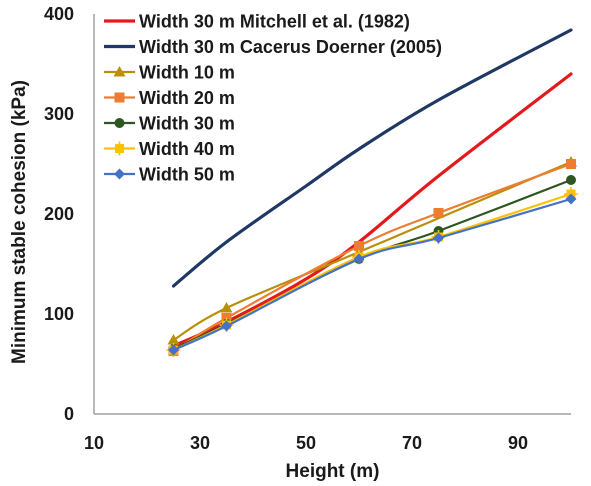 Image resolution: width=591 pixels, height=486 pixels. Describe the element at coordinates (59, 14) in the screenshot. I see `y-tick-label: 400` at that location.